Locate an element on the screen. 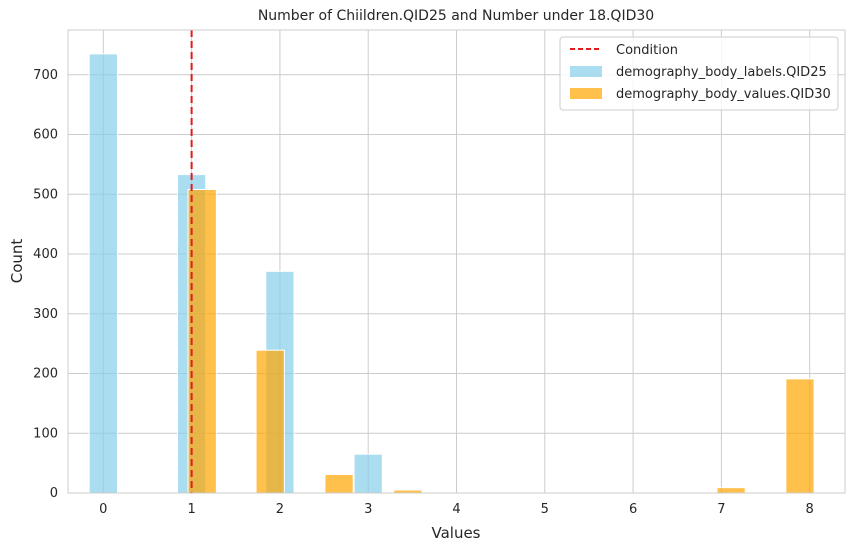 The height and width of the screenshot is (550, 854). legend-values-swatch is located at coordinates (586, 93).